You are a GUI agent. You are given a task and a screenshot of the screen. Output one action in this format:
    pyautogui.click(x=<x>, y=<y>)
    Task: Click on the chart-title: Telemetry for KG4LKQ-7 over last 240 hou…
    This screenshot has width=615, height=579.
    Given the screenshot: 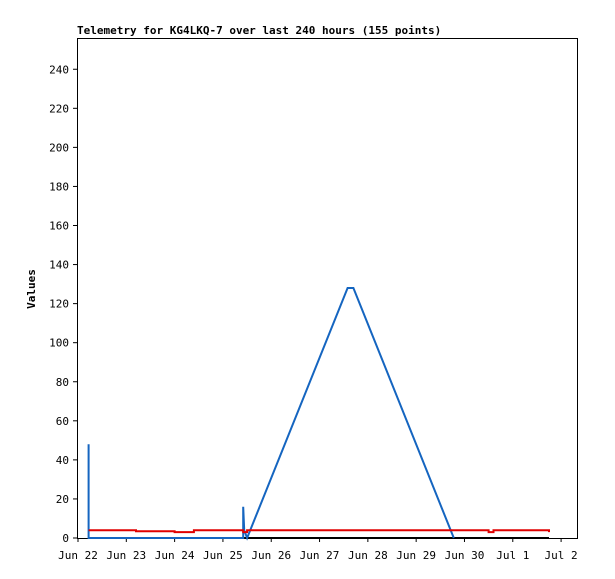 What is the action you would take?
    pyautogui.click(x=259, y=30)
    